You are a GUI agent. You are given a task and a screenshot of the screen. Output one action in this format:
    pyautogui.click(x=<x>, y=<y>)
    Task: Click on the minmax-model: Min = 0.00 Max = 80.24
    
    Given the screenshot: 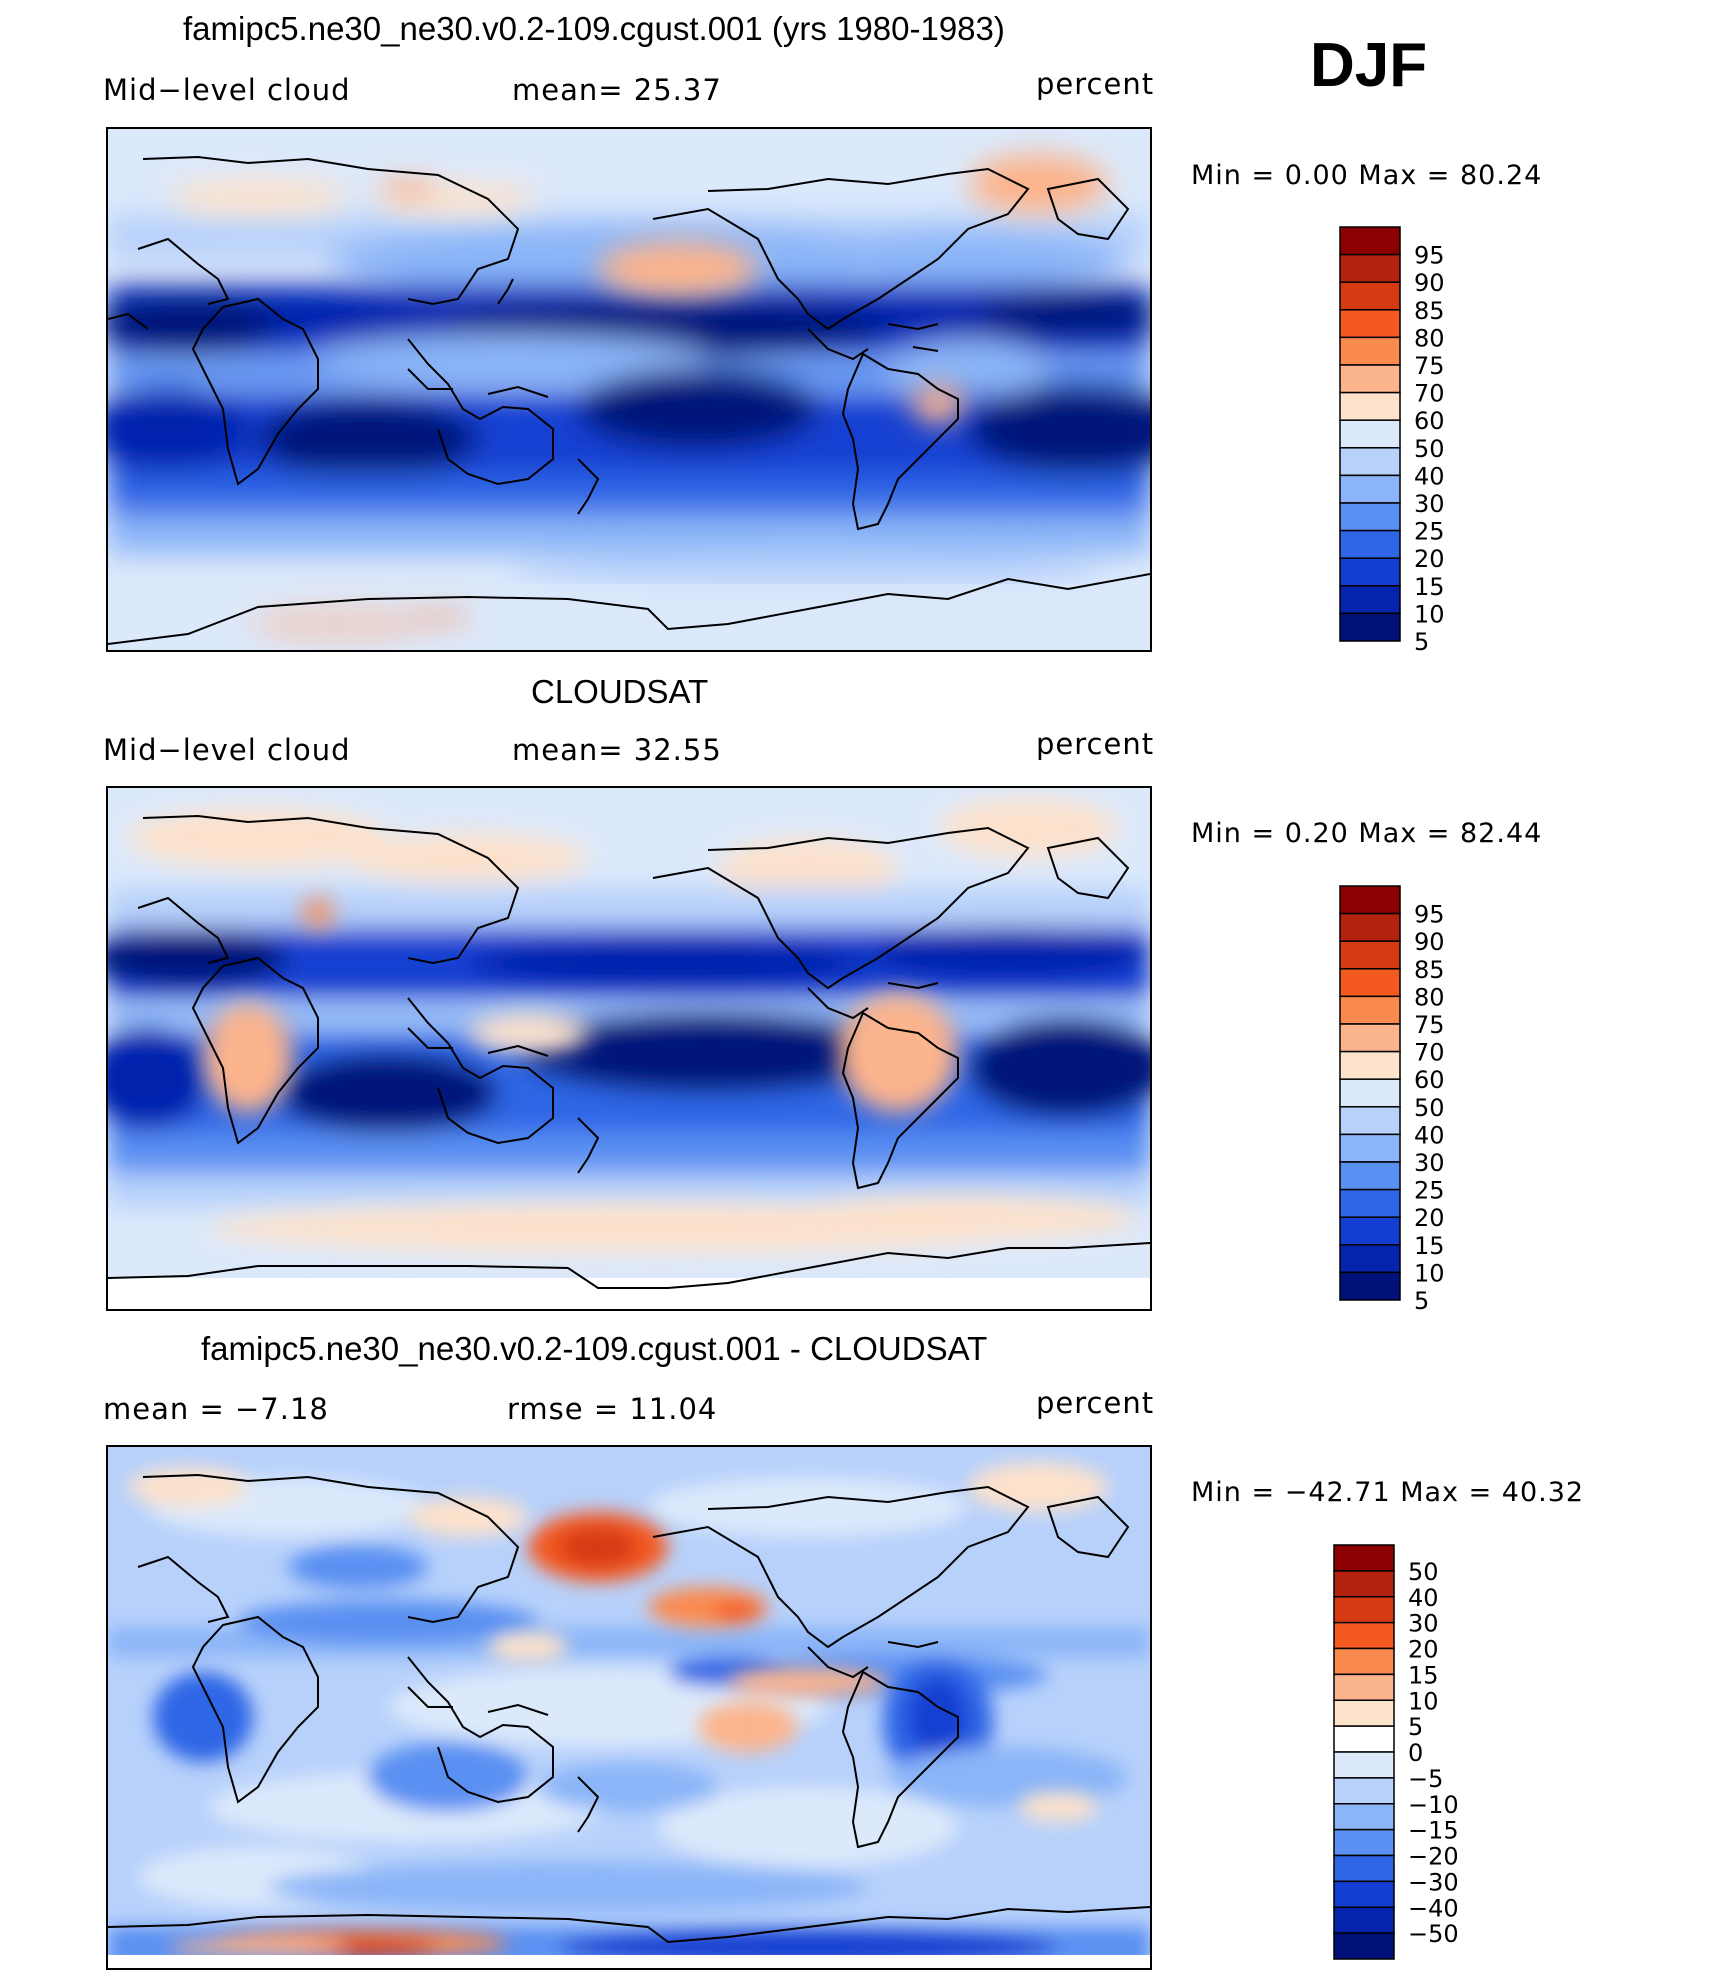 What is the action you would take?
    pyautogui.click(x=1367, y=175)
    